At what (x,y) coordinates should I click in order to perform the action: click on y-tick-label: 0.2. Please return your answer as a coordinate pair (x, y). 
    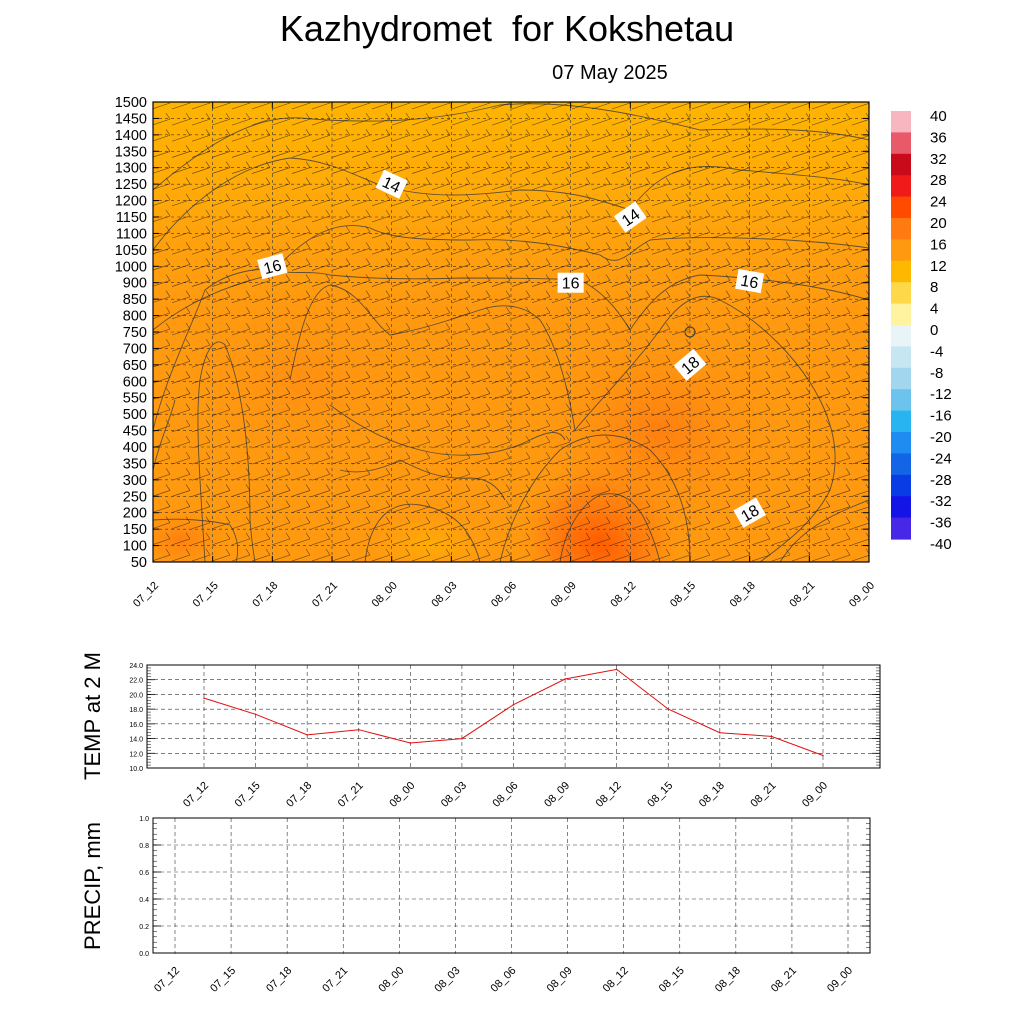
    Looking at the image, I should click on (144, 927).